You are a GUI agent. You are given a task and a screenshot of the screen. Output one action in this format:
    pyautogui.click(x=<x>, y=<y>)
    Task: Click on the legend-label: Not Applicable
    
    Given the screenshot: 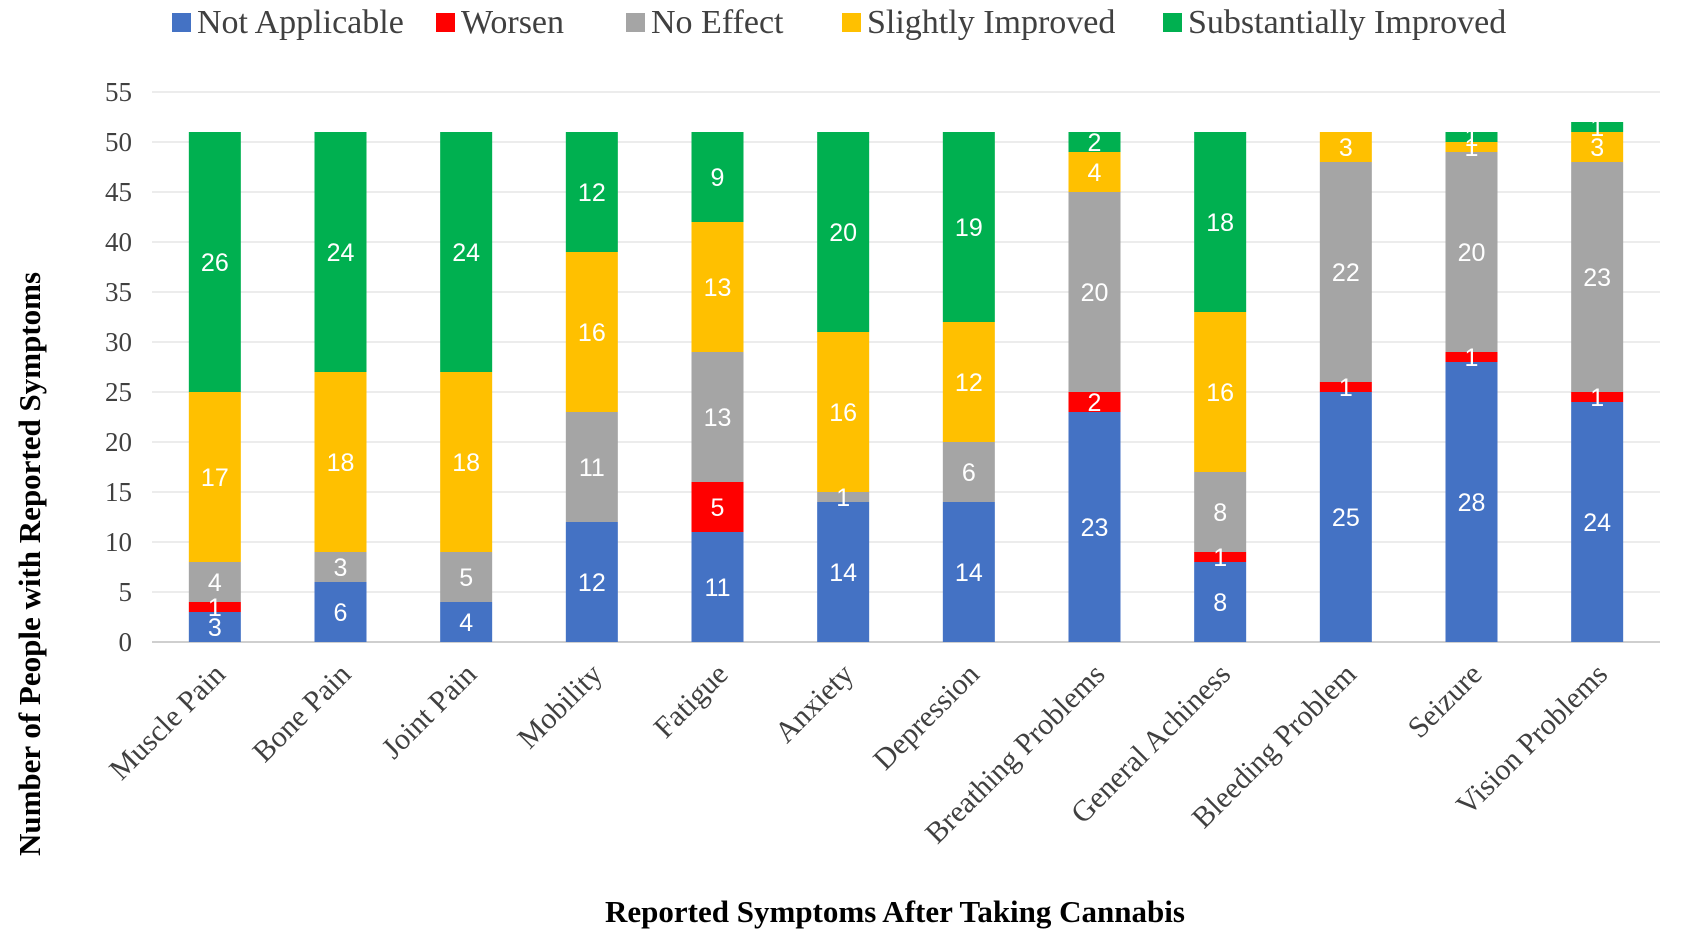 What is the action you would take?
    pyautogui.click(x=300, y=22)
    